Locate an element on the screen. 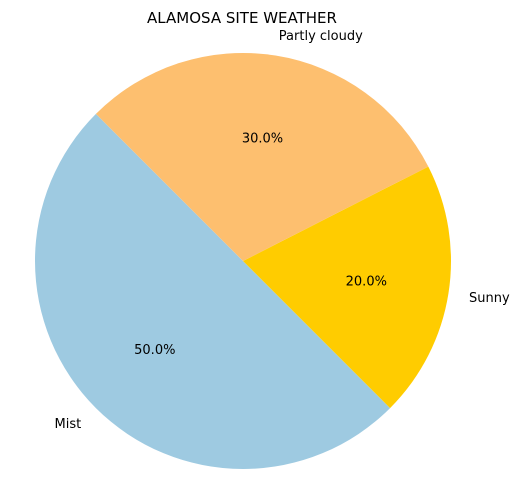  chart-title: ALAMOSA SITE WEATHER is located at coordinates (242, 18).